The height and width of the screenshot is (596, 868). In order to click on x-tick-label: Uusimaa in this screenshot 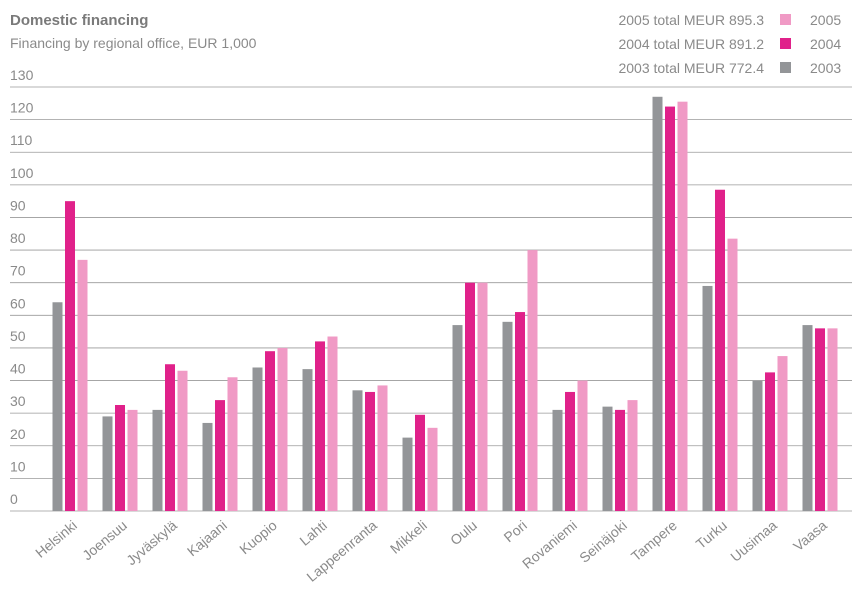, I will do `click(753, 541)`.